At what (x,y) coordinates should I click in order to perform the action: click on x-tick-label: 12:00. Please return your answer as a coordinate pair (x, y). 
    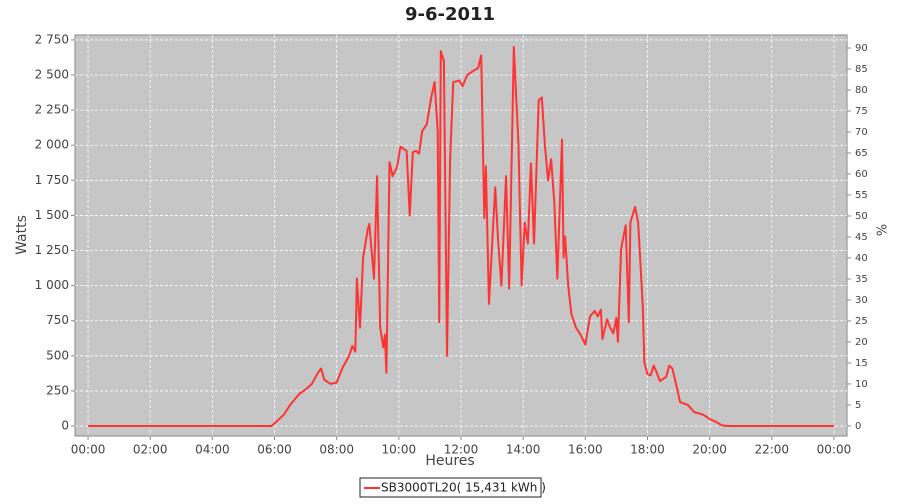
    Looking at the image, I should click on (461, 450).